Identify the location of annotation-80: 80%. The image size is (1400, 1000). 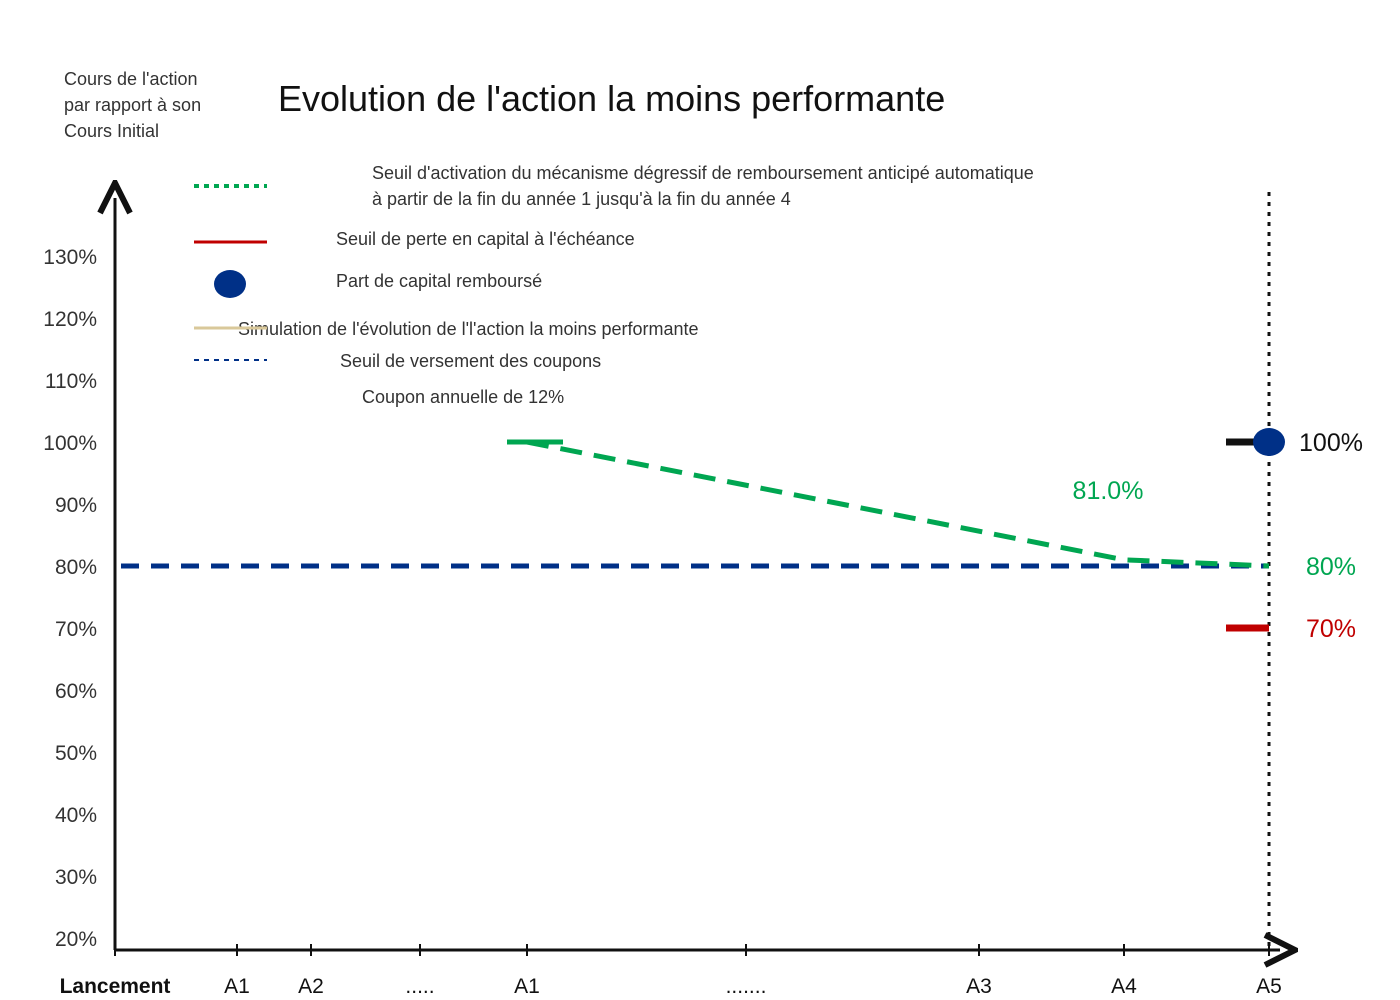
(1331, 567).